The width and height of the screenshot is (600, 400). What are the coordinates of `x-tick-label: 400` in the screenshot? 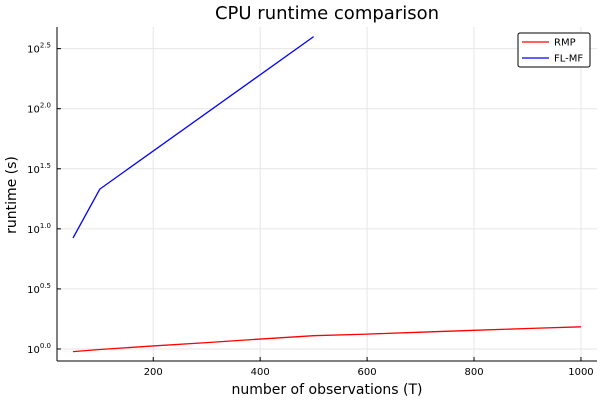 It's located at (260, 372).